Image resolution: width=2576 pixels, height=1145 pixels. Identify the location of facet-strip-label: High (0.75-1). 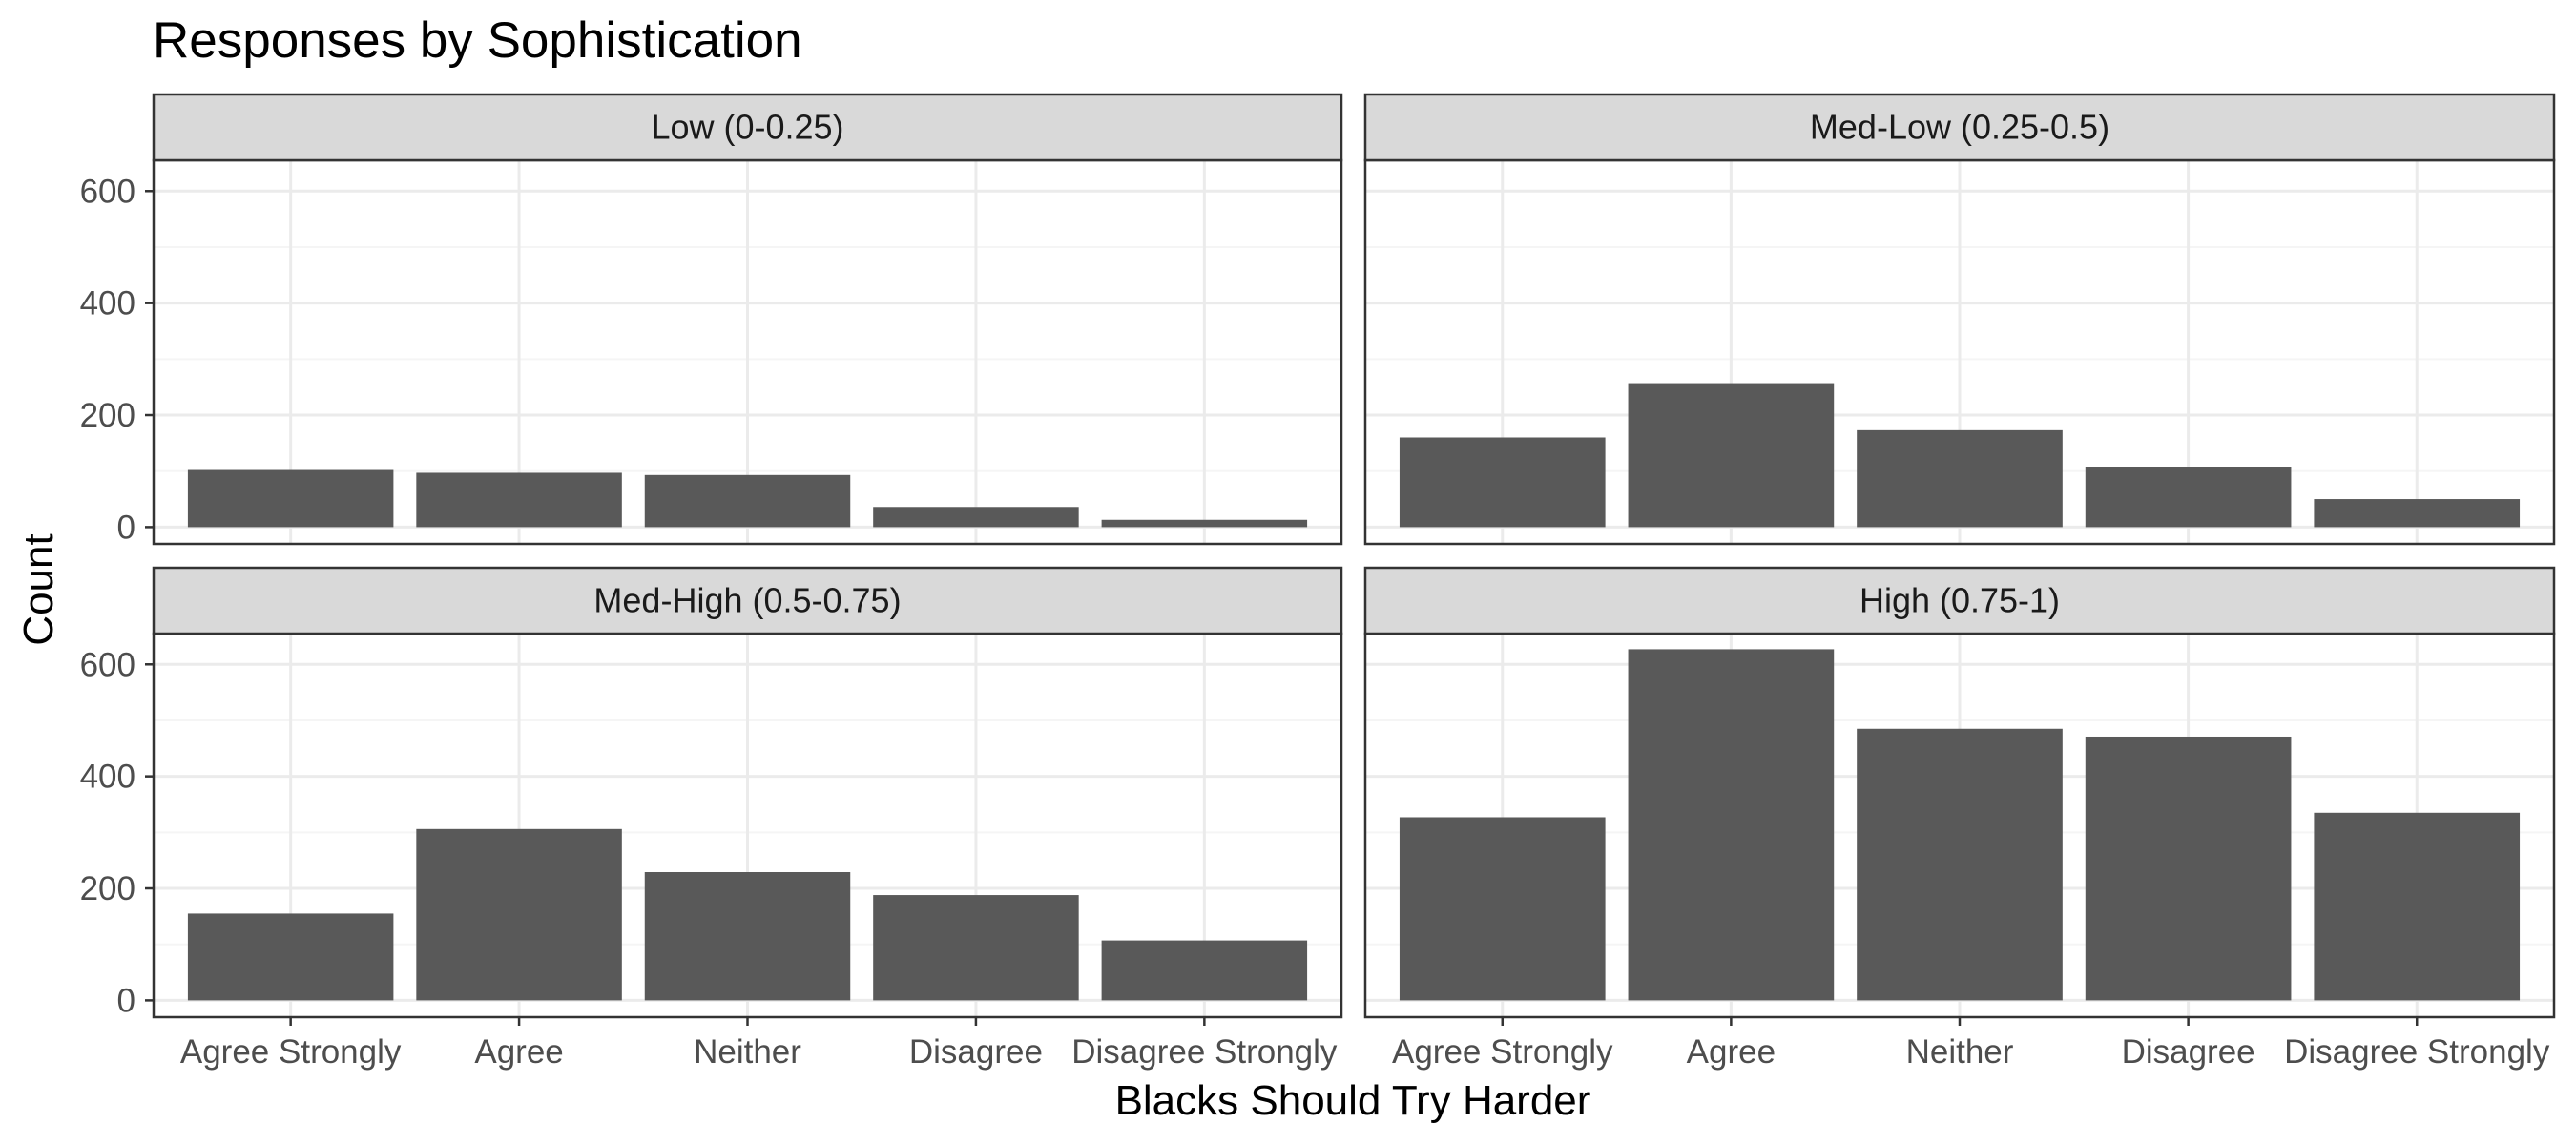
(1959, 600).